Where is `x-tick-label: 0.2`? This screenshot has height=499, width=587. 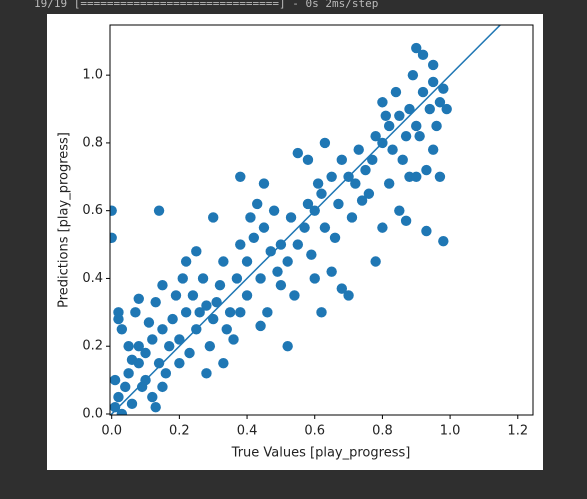 x-tick-label: 0.2 is located at coordinates (179, 431).